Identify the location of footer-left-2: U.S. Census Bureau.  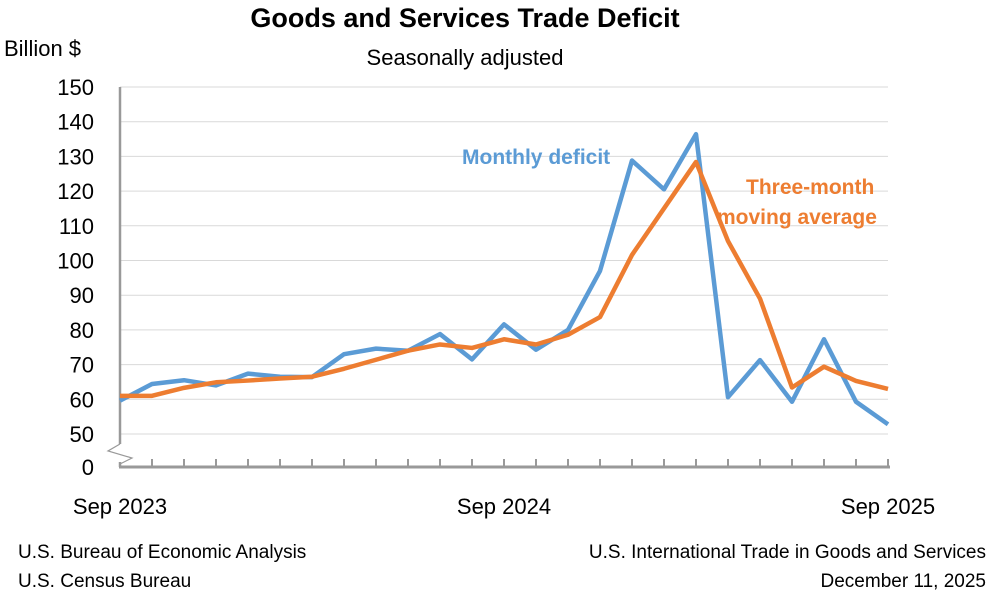
(104, 581).